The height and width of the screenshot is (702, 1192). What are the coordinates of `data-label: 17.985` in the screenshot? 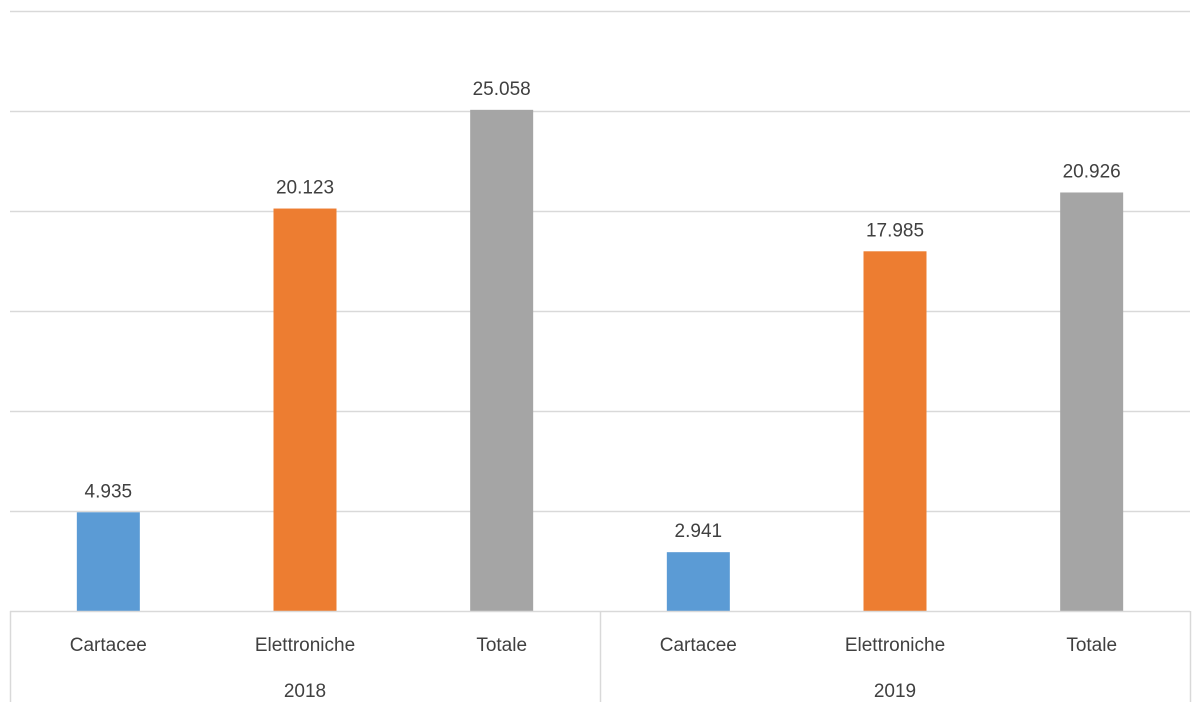 It's located at (895, 230).